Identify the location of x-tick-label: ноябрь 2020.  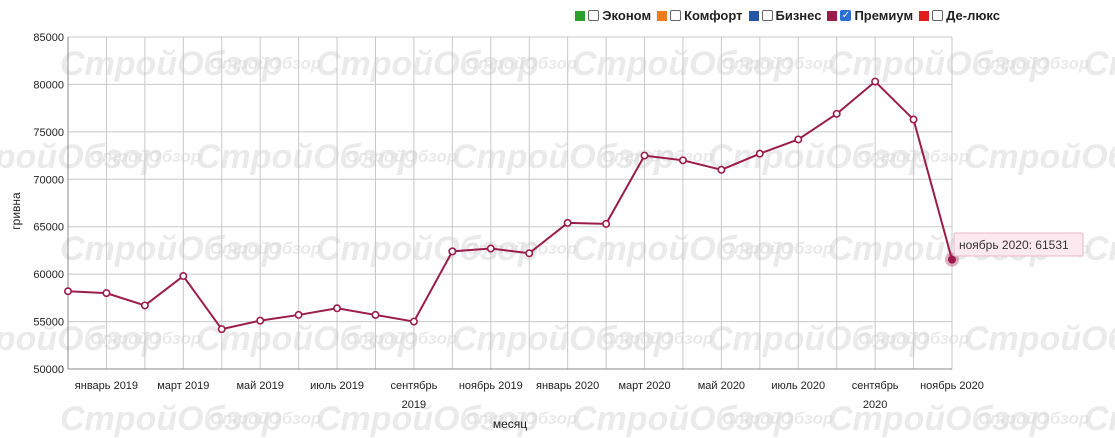
(952, 386).